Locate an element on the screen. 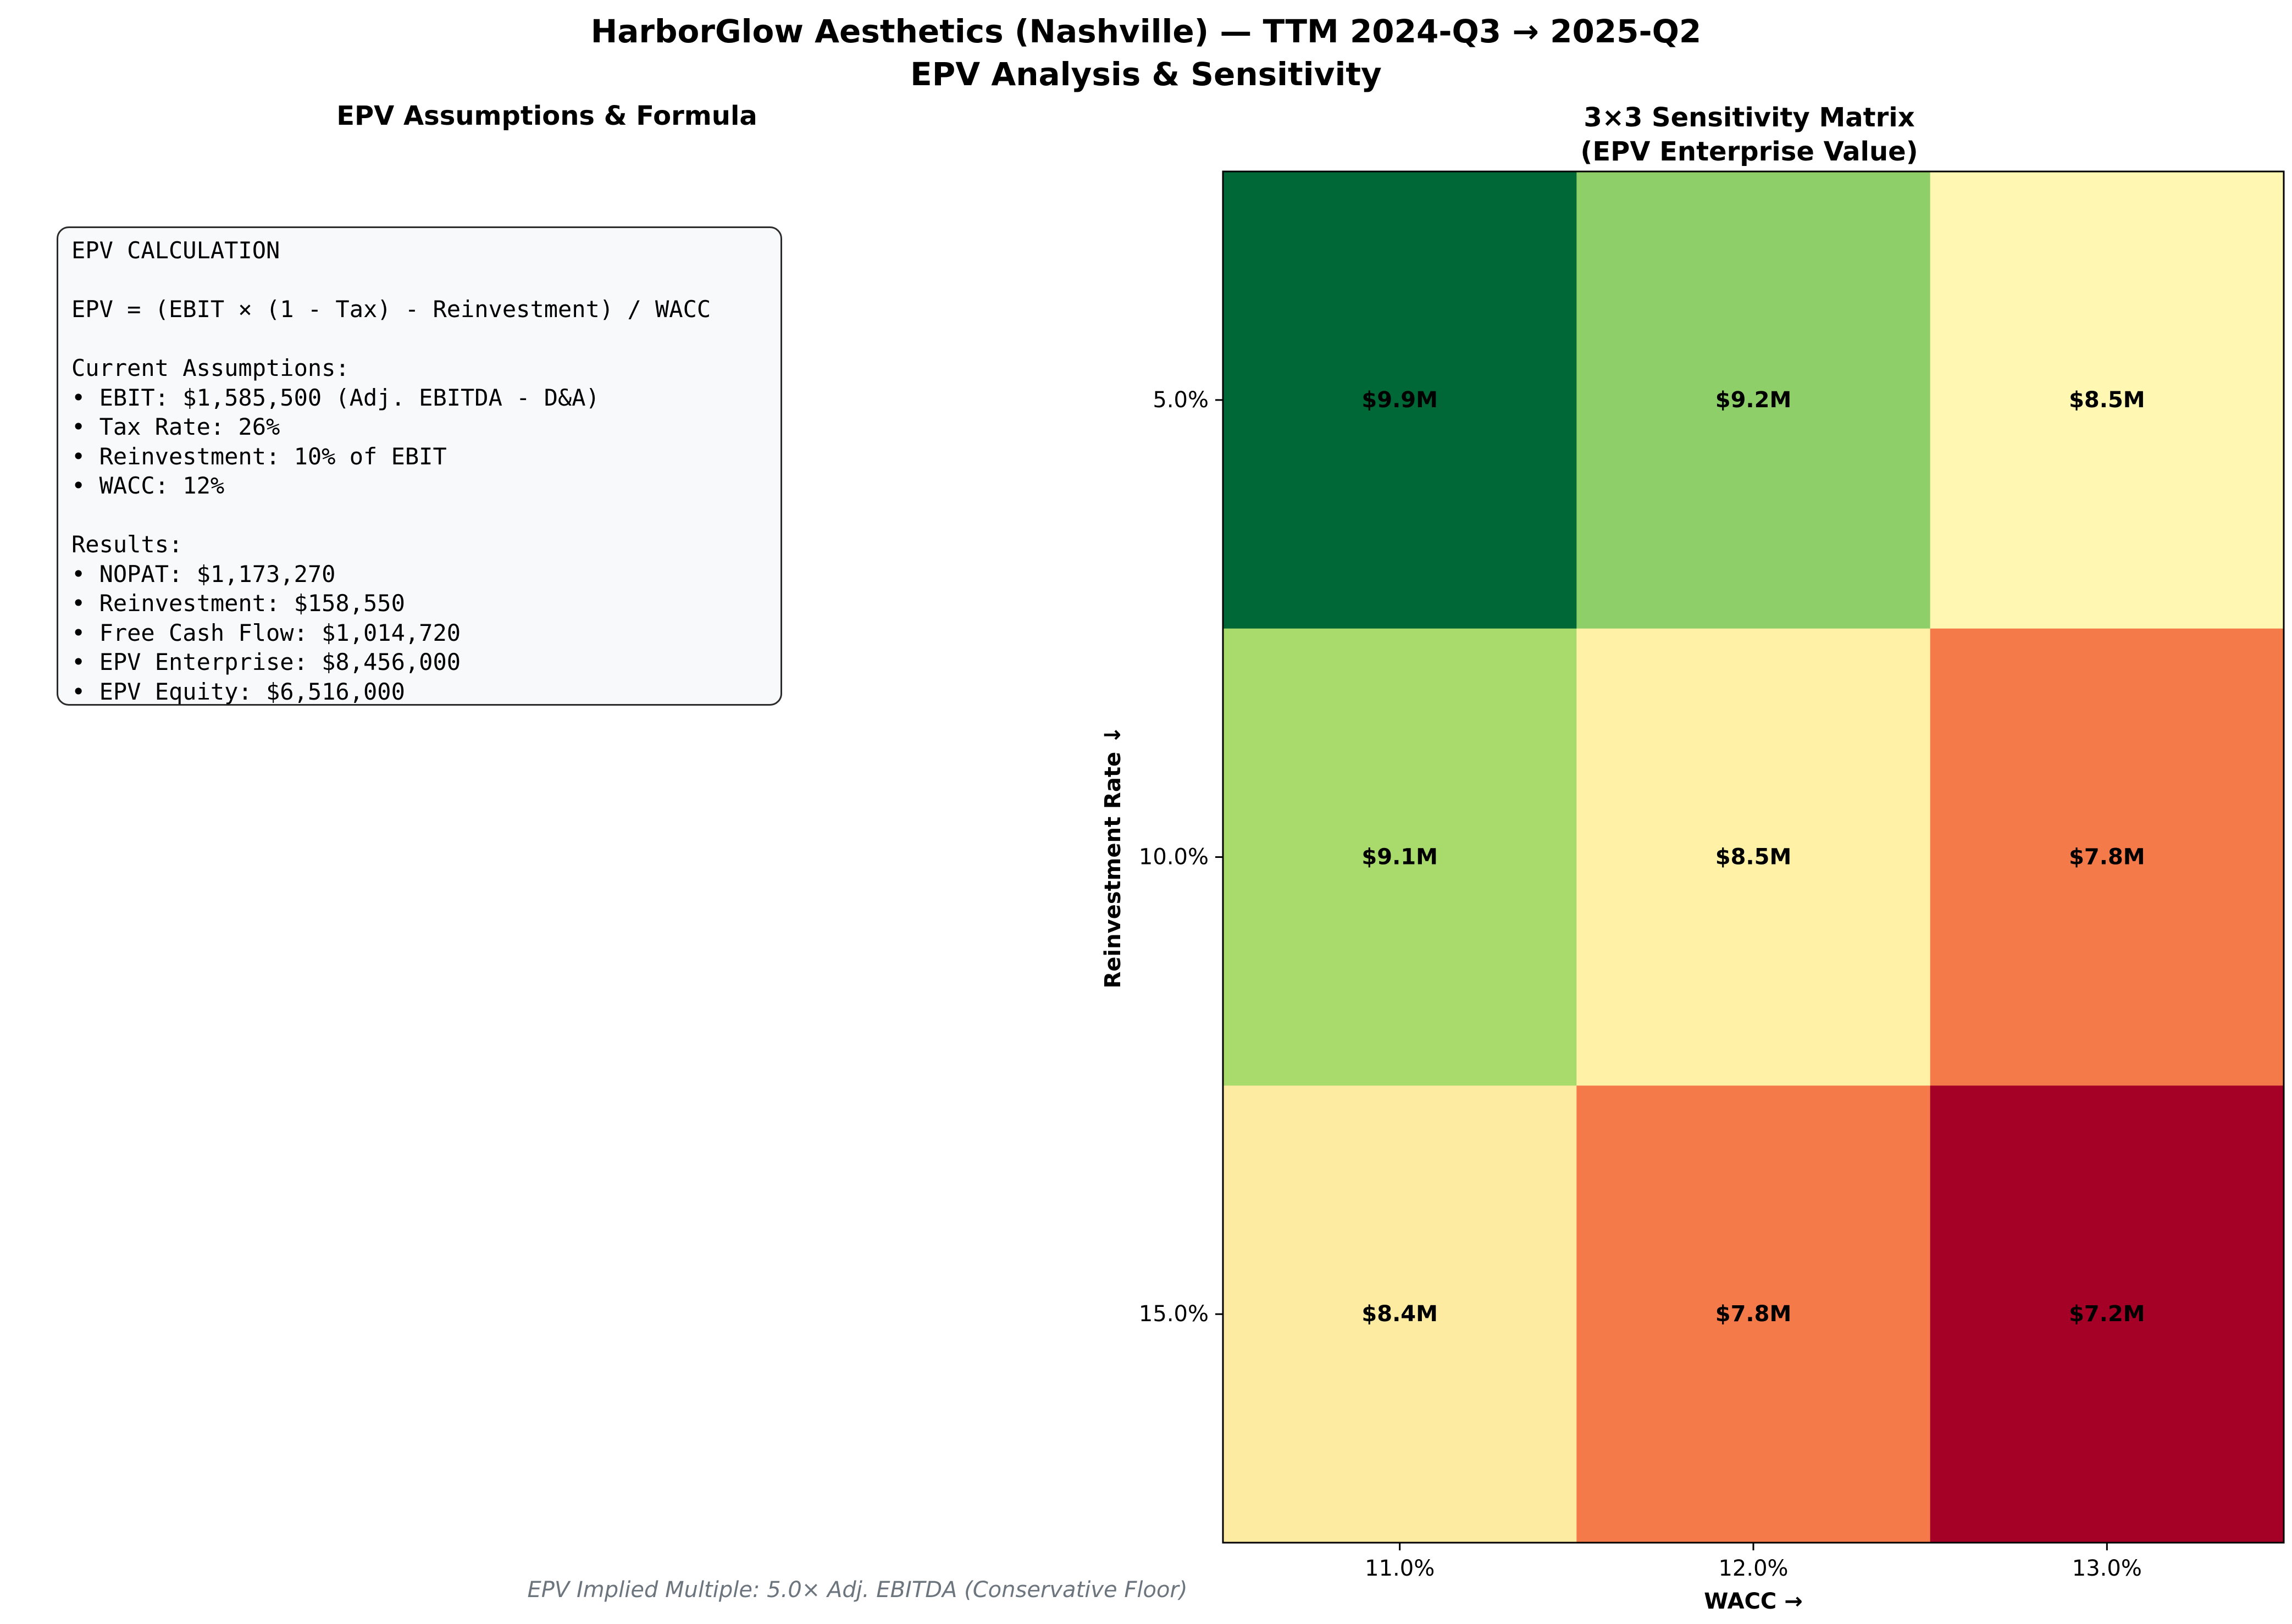 The image size is (2292, 1624). epv-text-line: • Reinvestment: 10% of EBIT is located at coordinates (259, 456).